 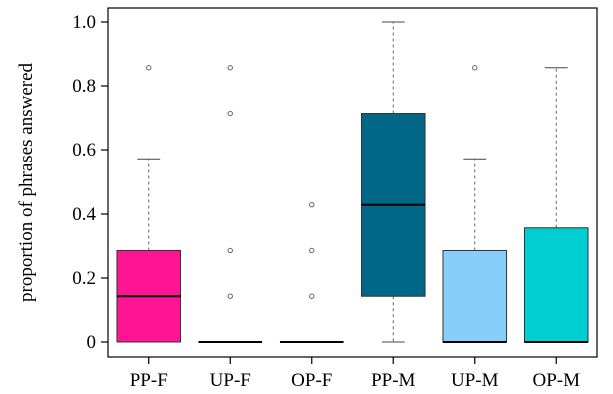 I want to click on y-axis-label: proportion of phrases answered, so click(x=26, y=182).